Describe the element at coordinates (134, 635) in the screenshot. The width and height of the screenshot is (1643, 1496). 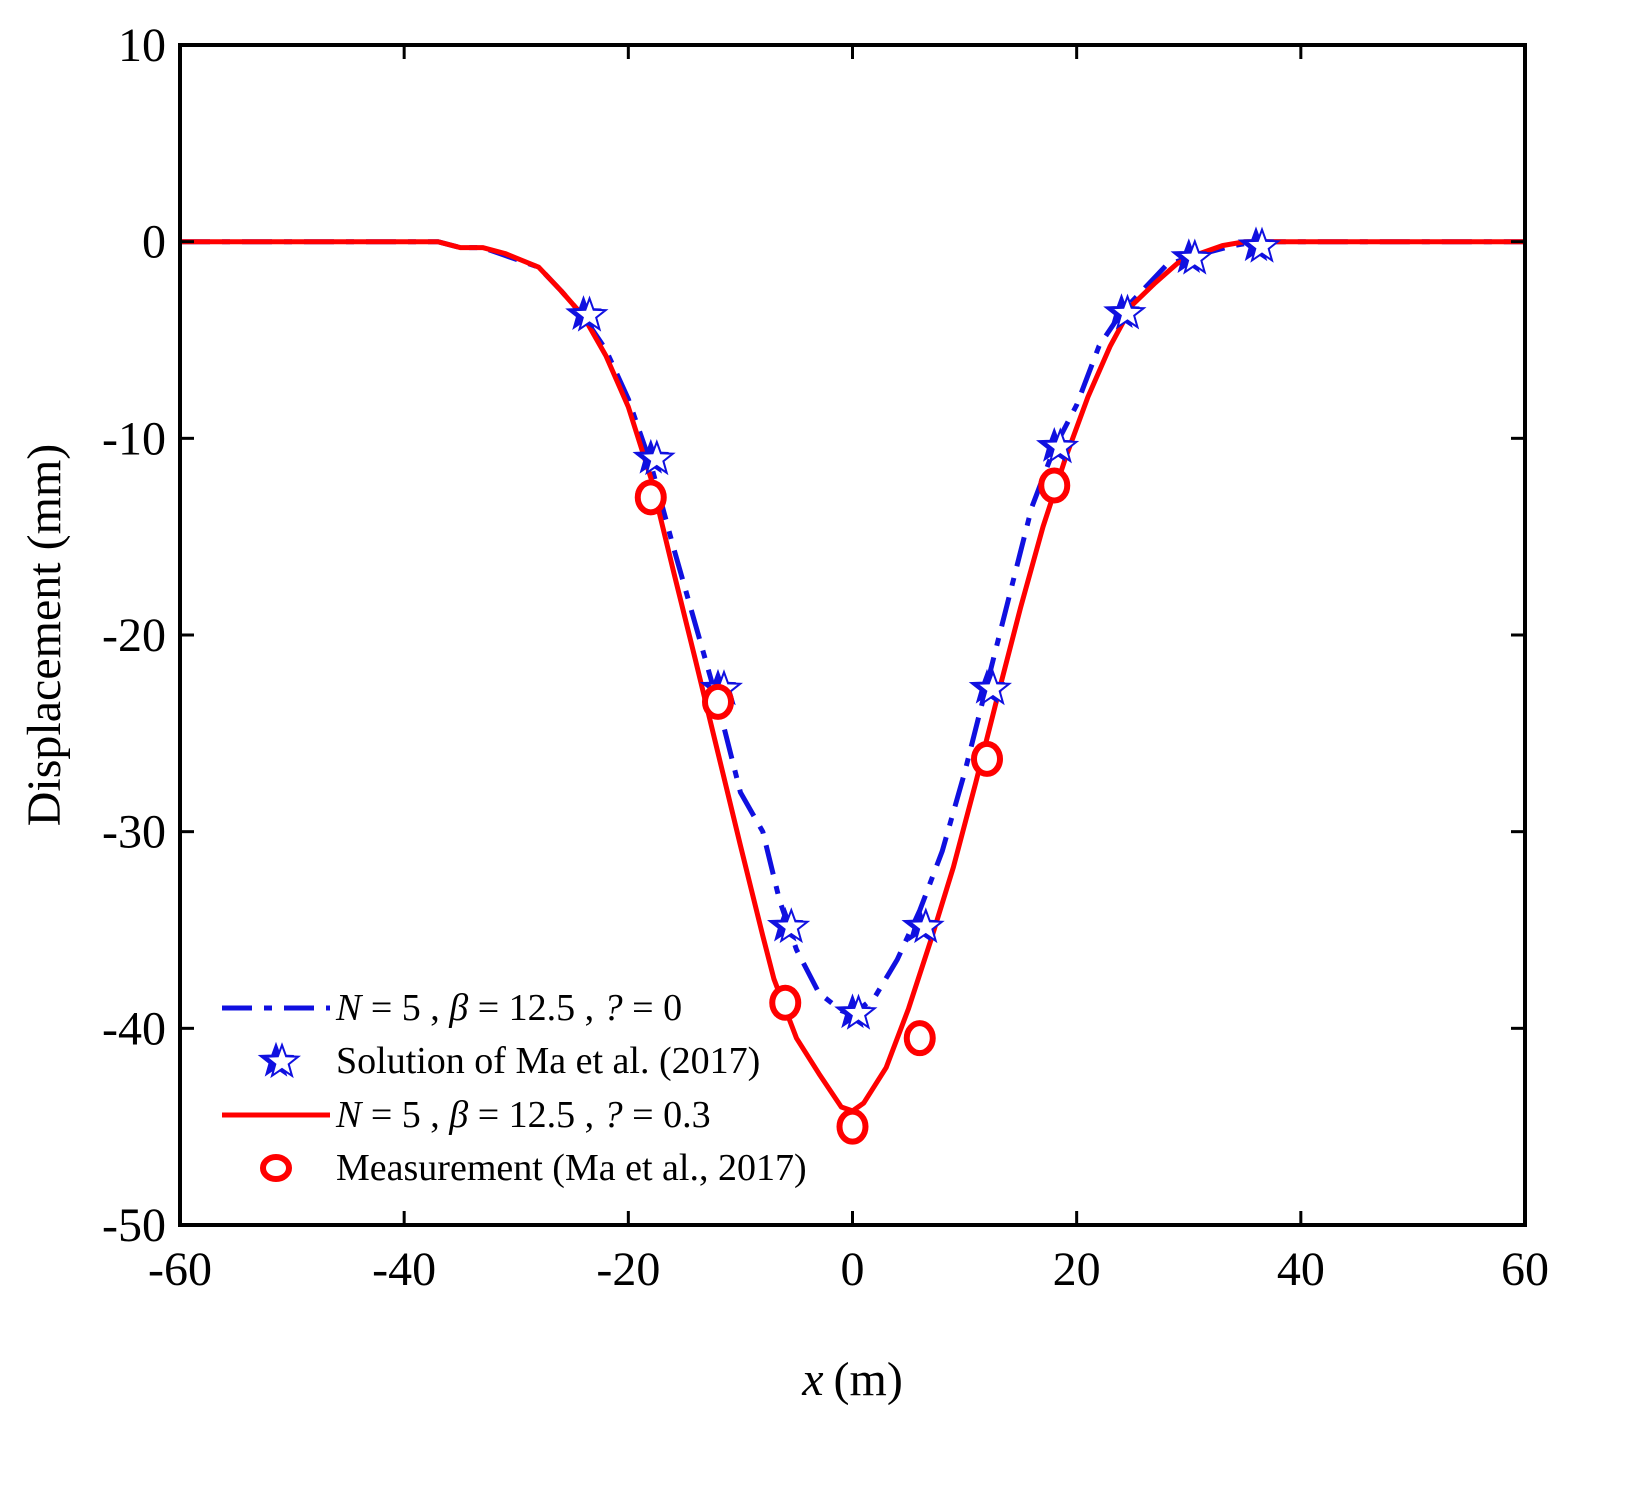
I see `y-tick-label: -20` at that location.